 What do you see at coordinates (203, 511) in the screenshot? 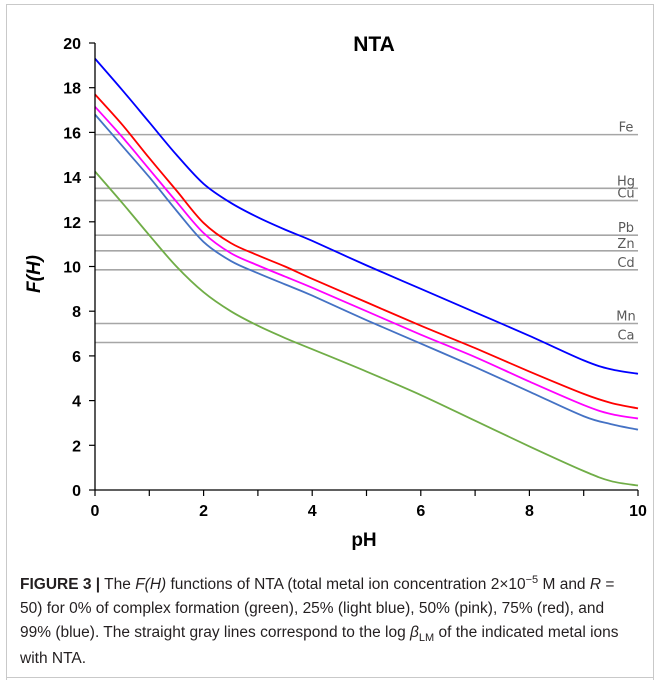
I see `x-tick-label: 2` at bounding box center [203, 511].